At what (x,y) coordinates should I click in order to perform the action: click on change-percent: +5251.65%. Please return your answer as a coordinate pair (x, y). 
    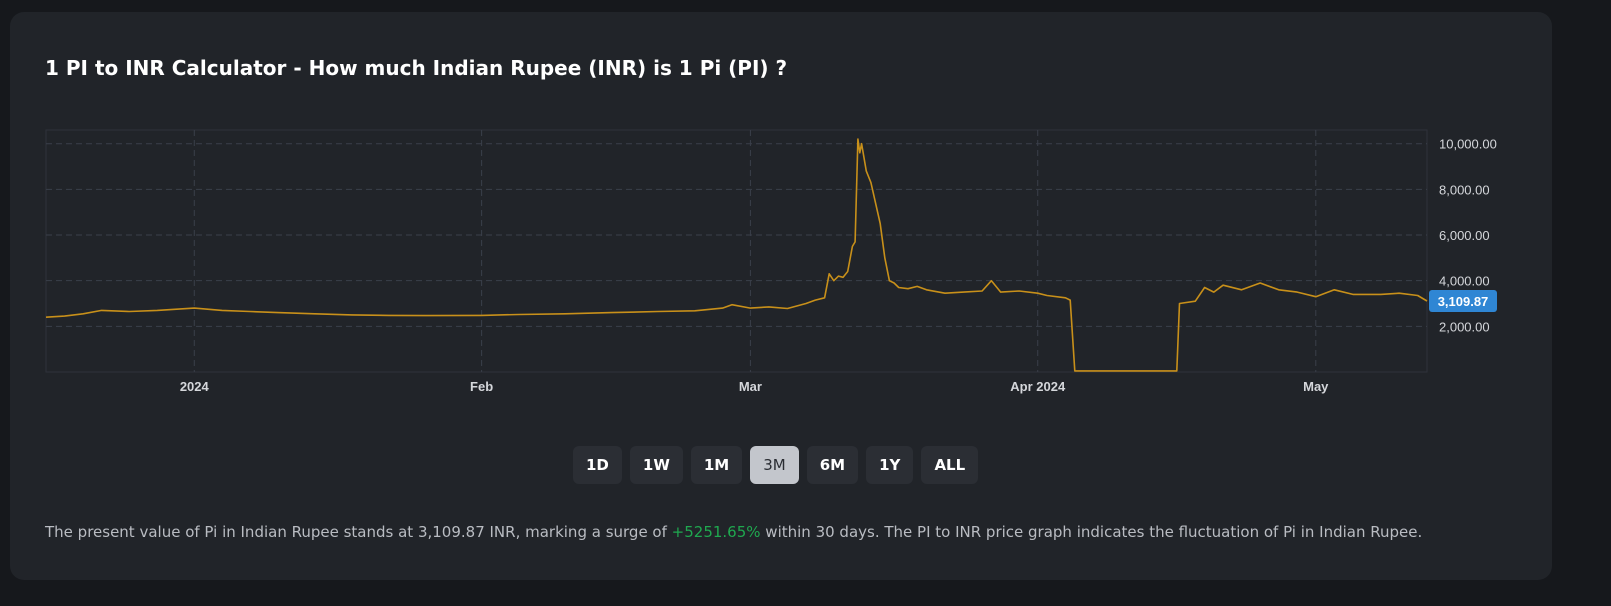
    Looking at the image, I should click on (716, 532).